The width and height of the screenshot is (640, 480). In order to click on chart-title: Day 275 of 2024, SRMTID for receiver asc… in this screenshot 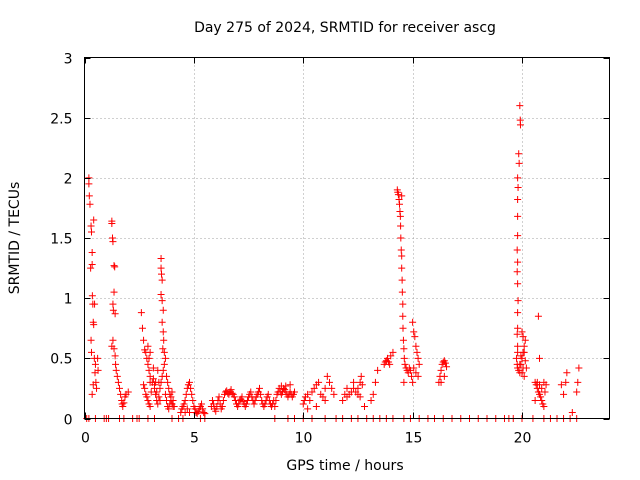, I will do `click(345, 28)`.